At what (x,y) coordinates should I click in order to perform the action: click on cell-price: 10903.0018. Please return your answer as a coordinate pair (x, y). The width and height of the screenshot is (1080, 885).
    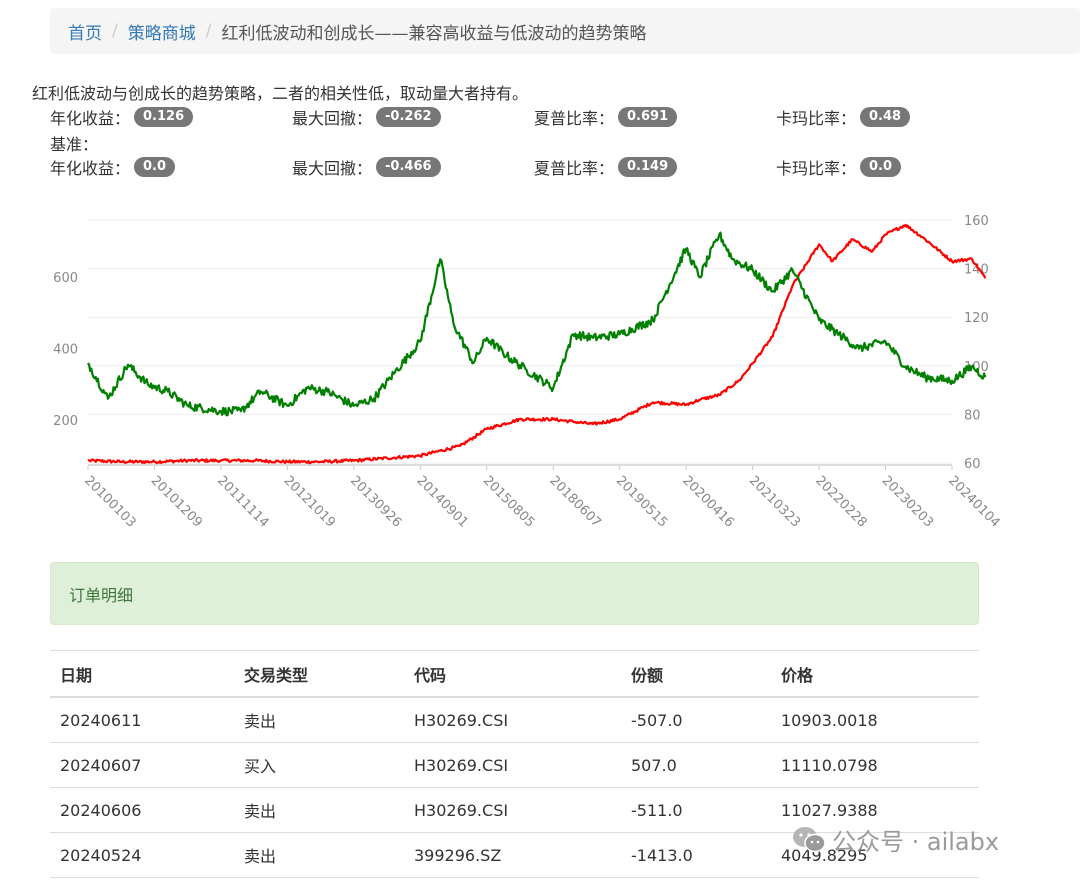
    Looking at the image, I should click on (875, 720).